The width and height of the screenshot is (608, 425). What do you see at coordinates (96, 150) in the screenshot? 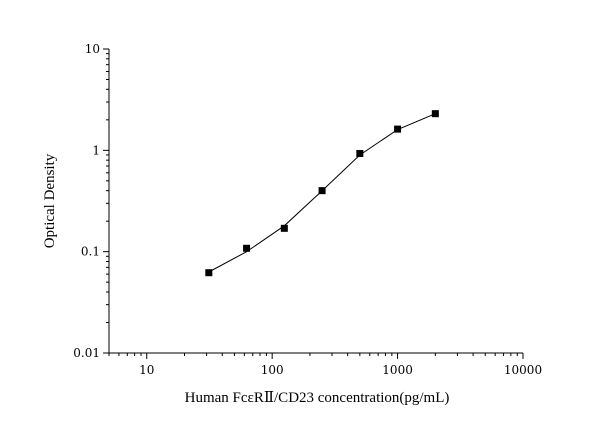
I see `y-tick-label: 1` at bounding box center [96, 150].